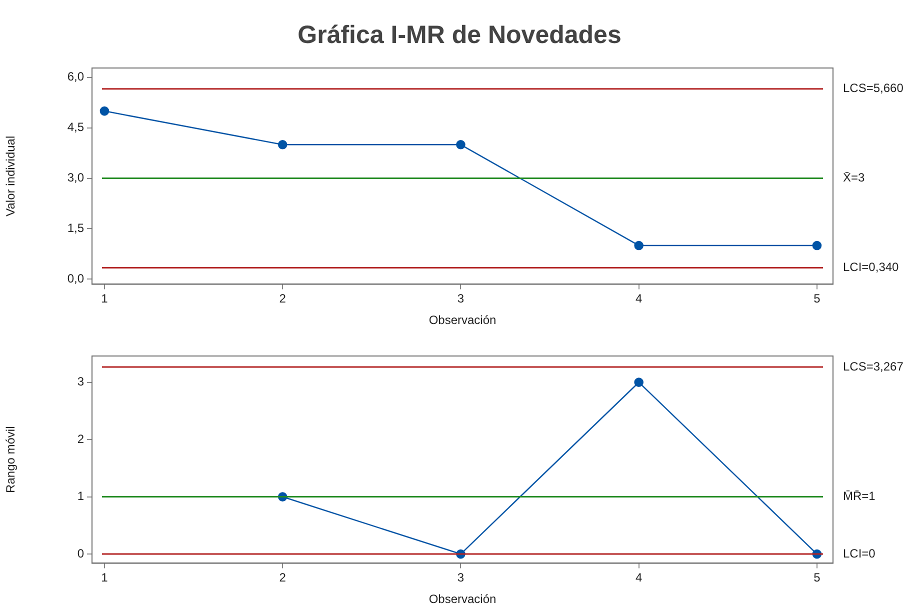  I want to click on ref-line-label: X̄=3, so click(854, 177).